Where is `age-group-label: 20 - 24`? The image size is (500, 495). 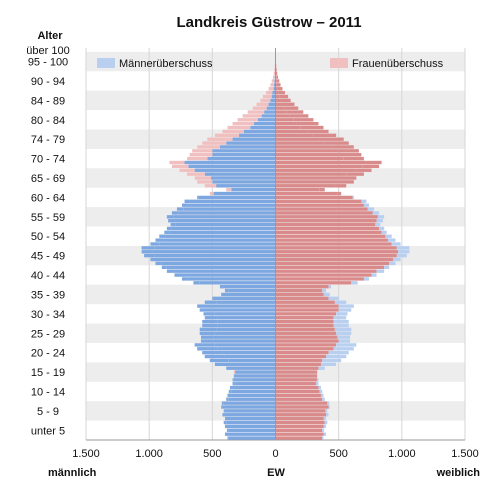
age-group-label: 20 - 24 is located at coordinates (48, 354).